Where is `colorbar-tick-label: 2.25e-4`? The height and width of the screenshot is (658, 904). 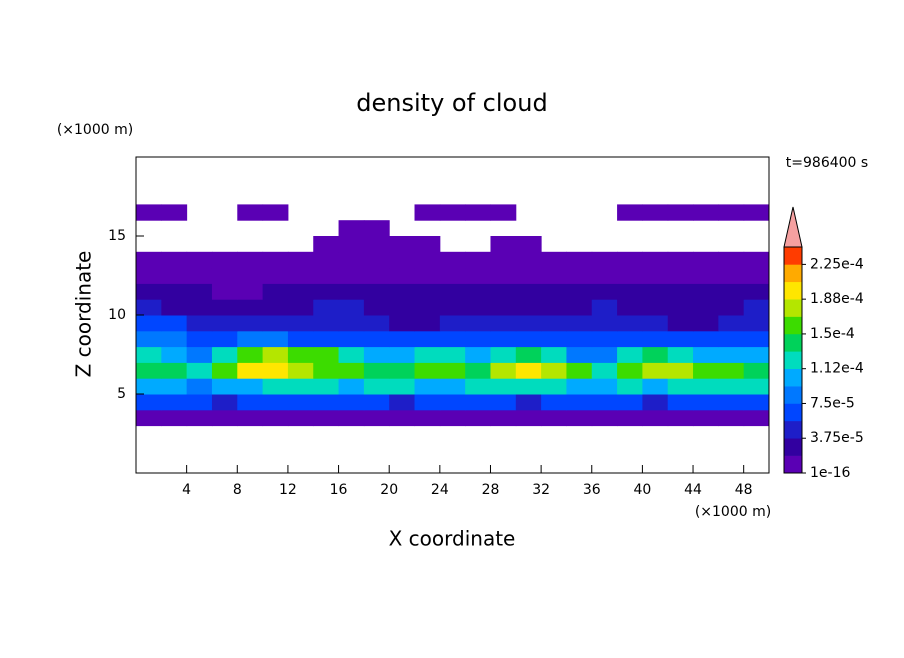
colorbar-tick-label: 2.25e-4 is located at coordinates (837, 264).